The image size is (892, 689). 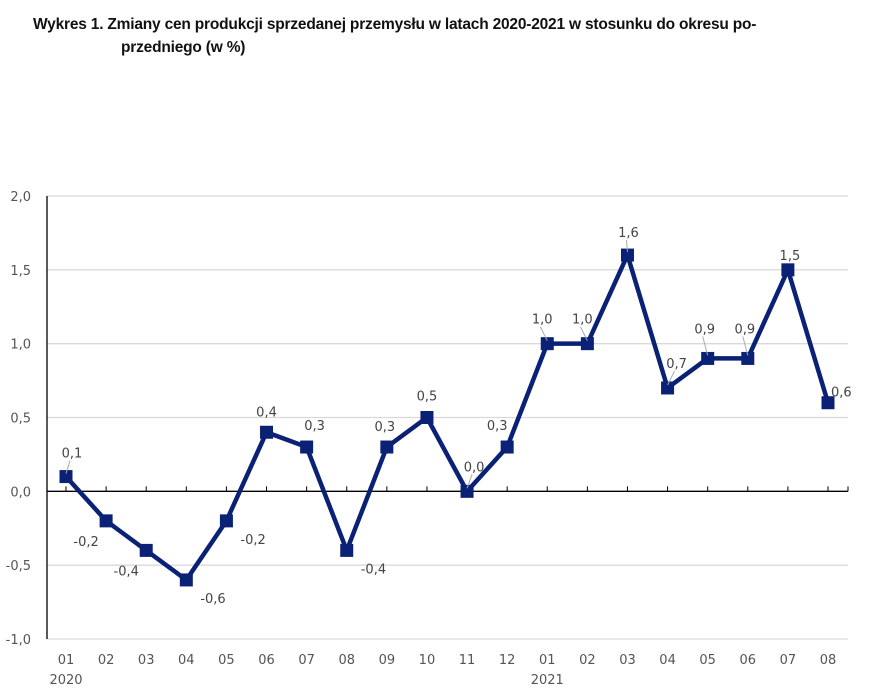 What do you see at coordinates (183, 47) in the screenshot?
I see `chart-title-line2: przedniego (w %)` at bounding box center [183, 47].